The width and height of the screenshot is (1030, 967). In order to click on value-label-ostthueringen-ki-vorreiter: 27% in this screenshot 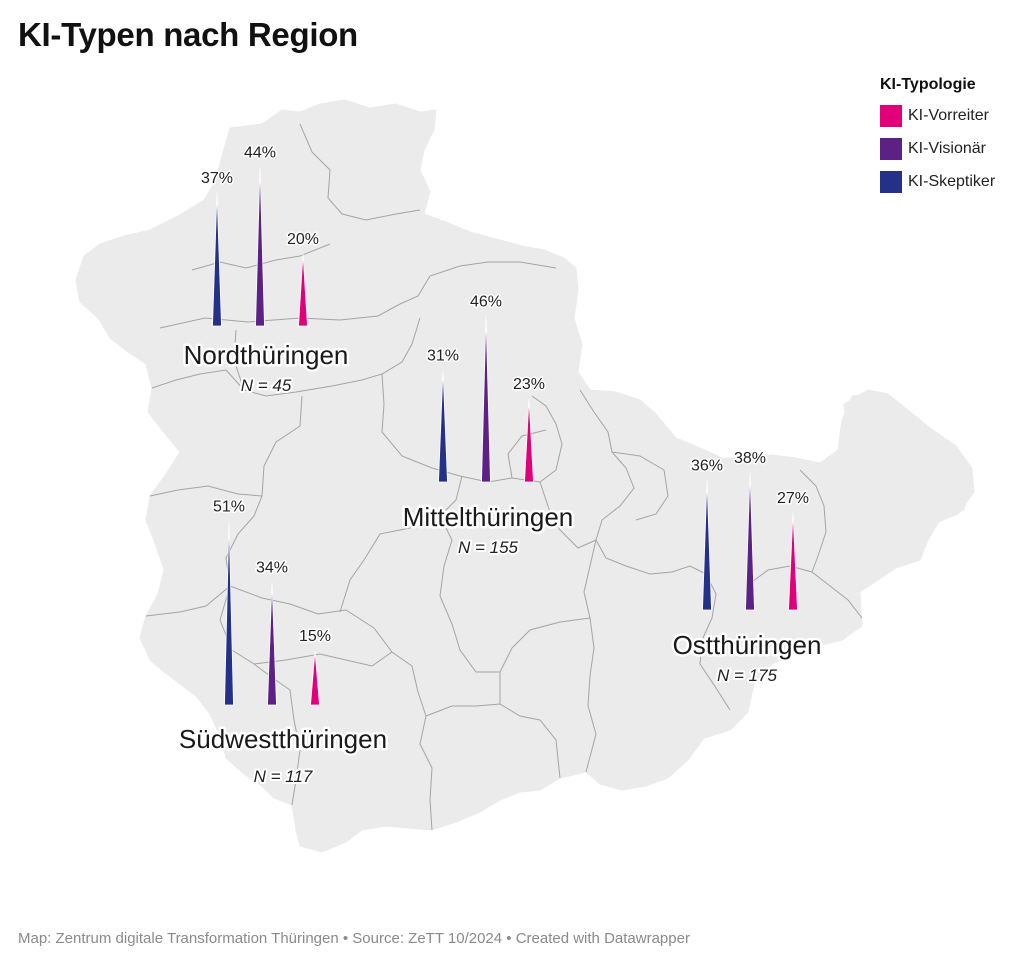, I will do `click(793, 498)`.